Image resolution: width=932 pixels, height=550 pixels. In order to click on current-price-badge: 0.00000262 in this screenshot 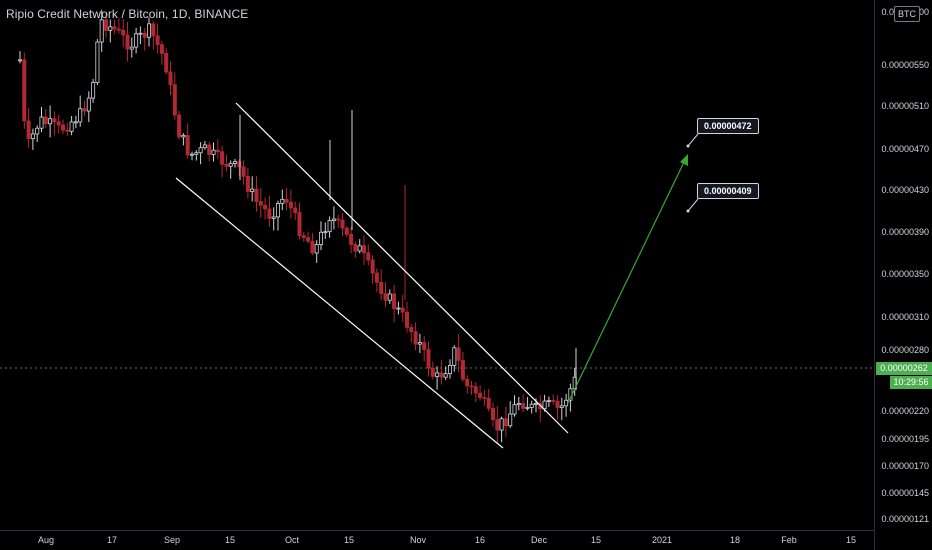, I will do `click(904, 368)`.